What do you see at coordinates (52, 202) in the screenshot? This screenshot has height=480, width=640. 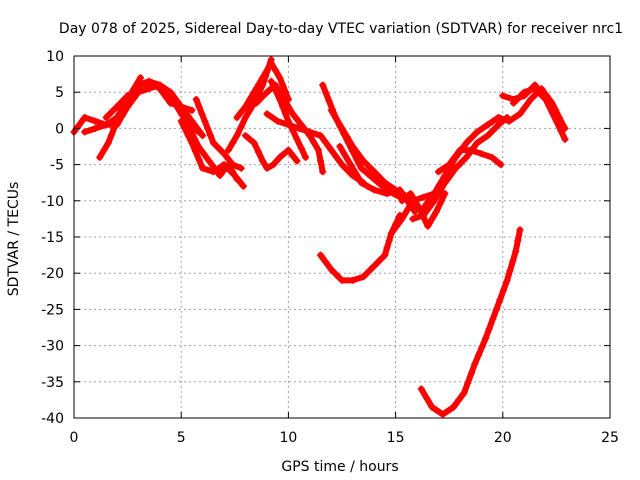 I see `y-tick-label: -10` at bounding box center [52, 202].